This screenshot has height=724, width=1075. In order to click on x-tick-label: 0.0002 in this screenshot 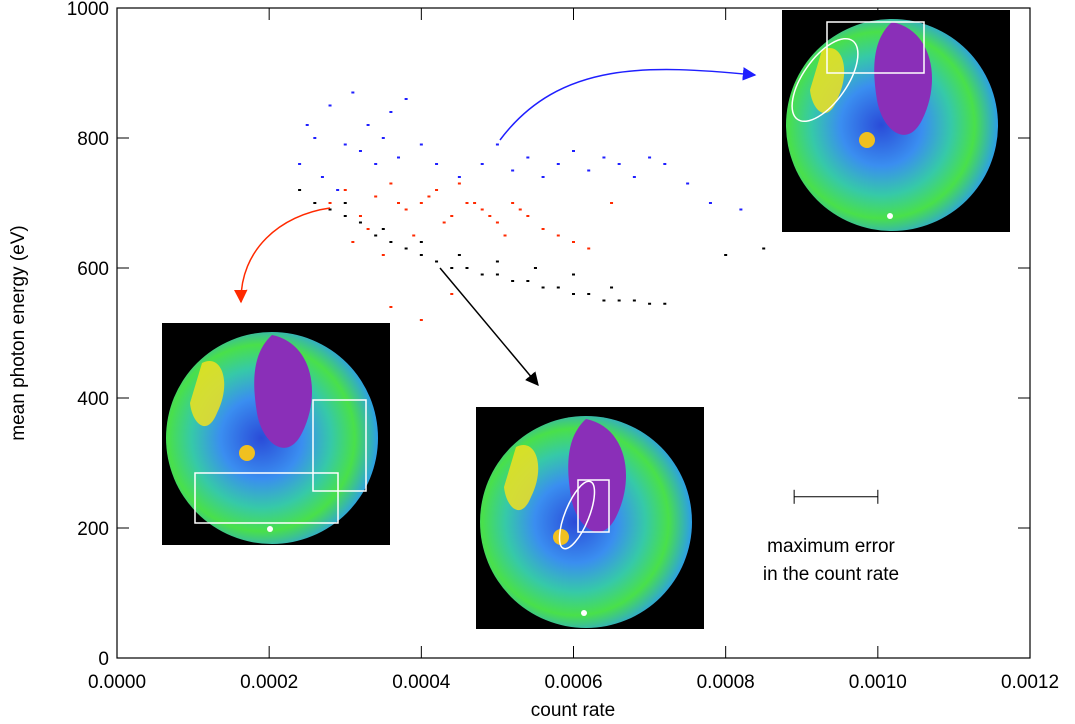, I will do `click(269, 682)`.